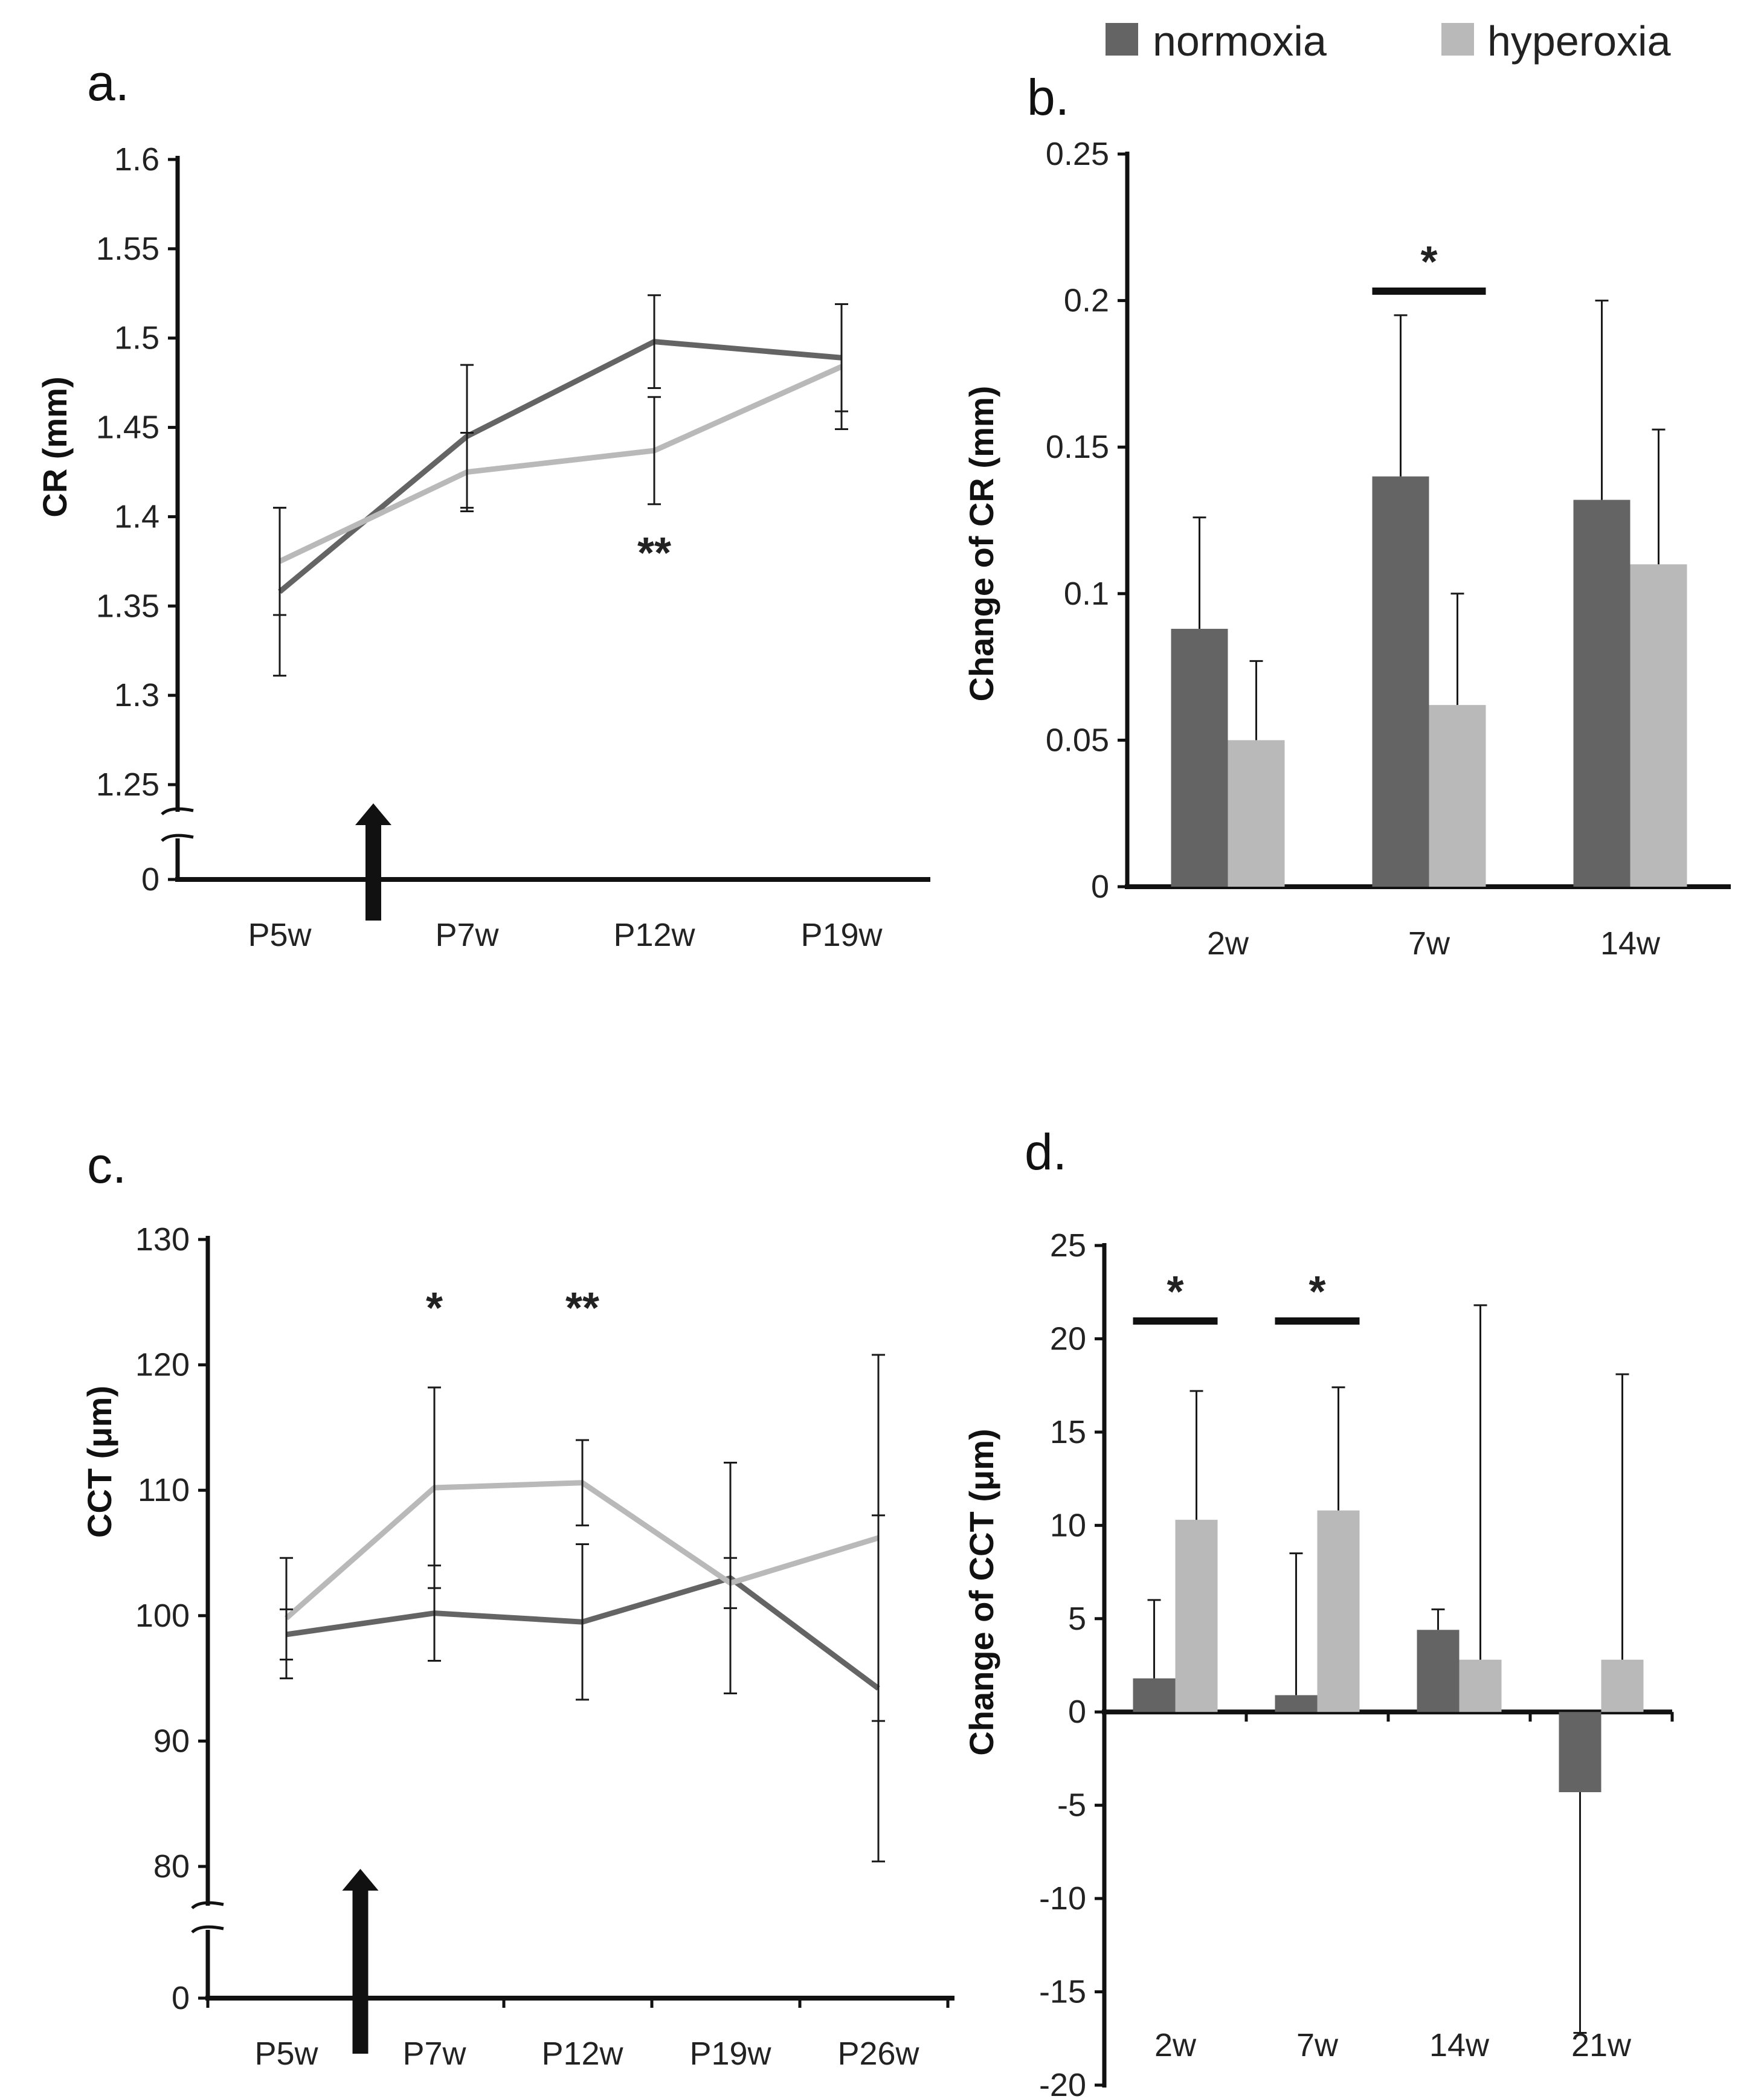 This screenshot has width=1764, height=2099. What do you see at coordinates (1579, 41) in the screenshot?
I see `legend-label-hyperoxia: hyperoxia` at bounding box center [1579, 41].